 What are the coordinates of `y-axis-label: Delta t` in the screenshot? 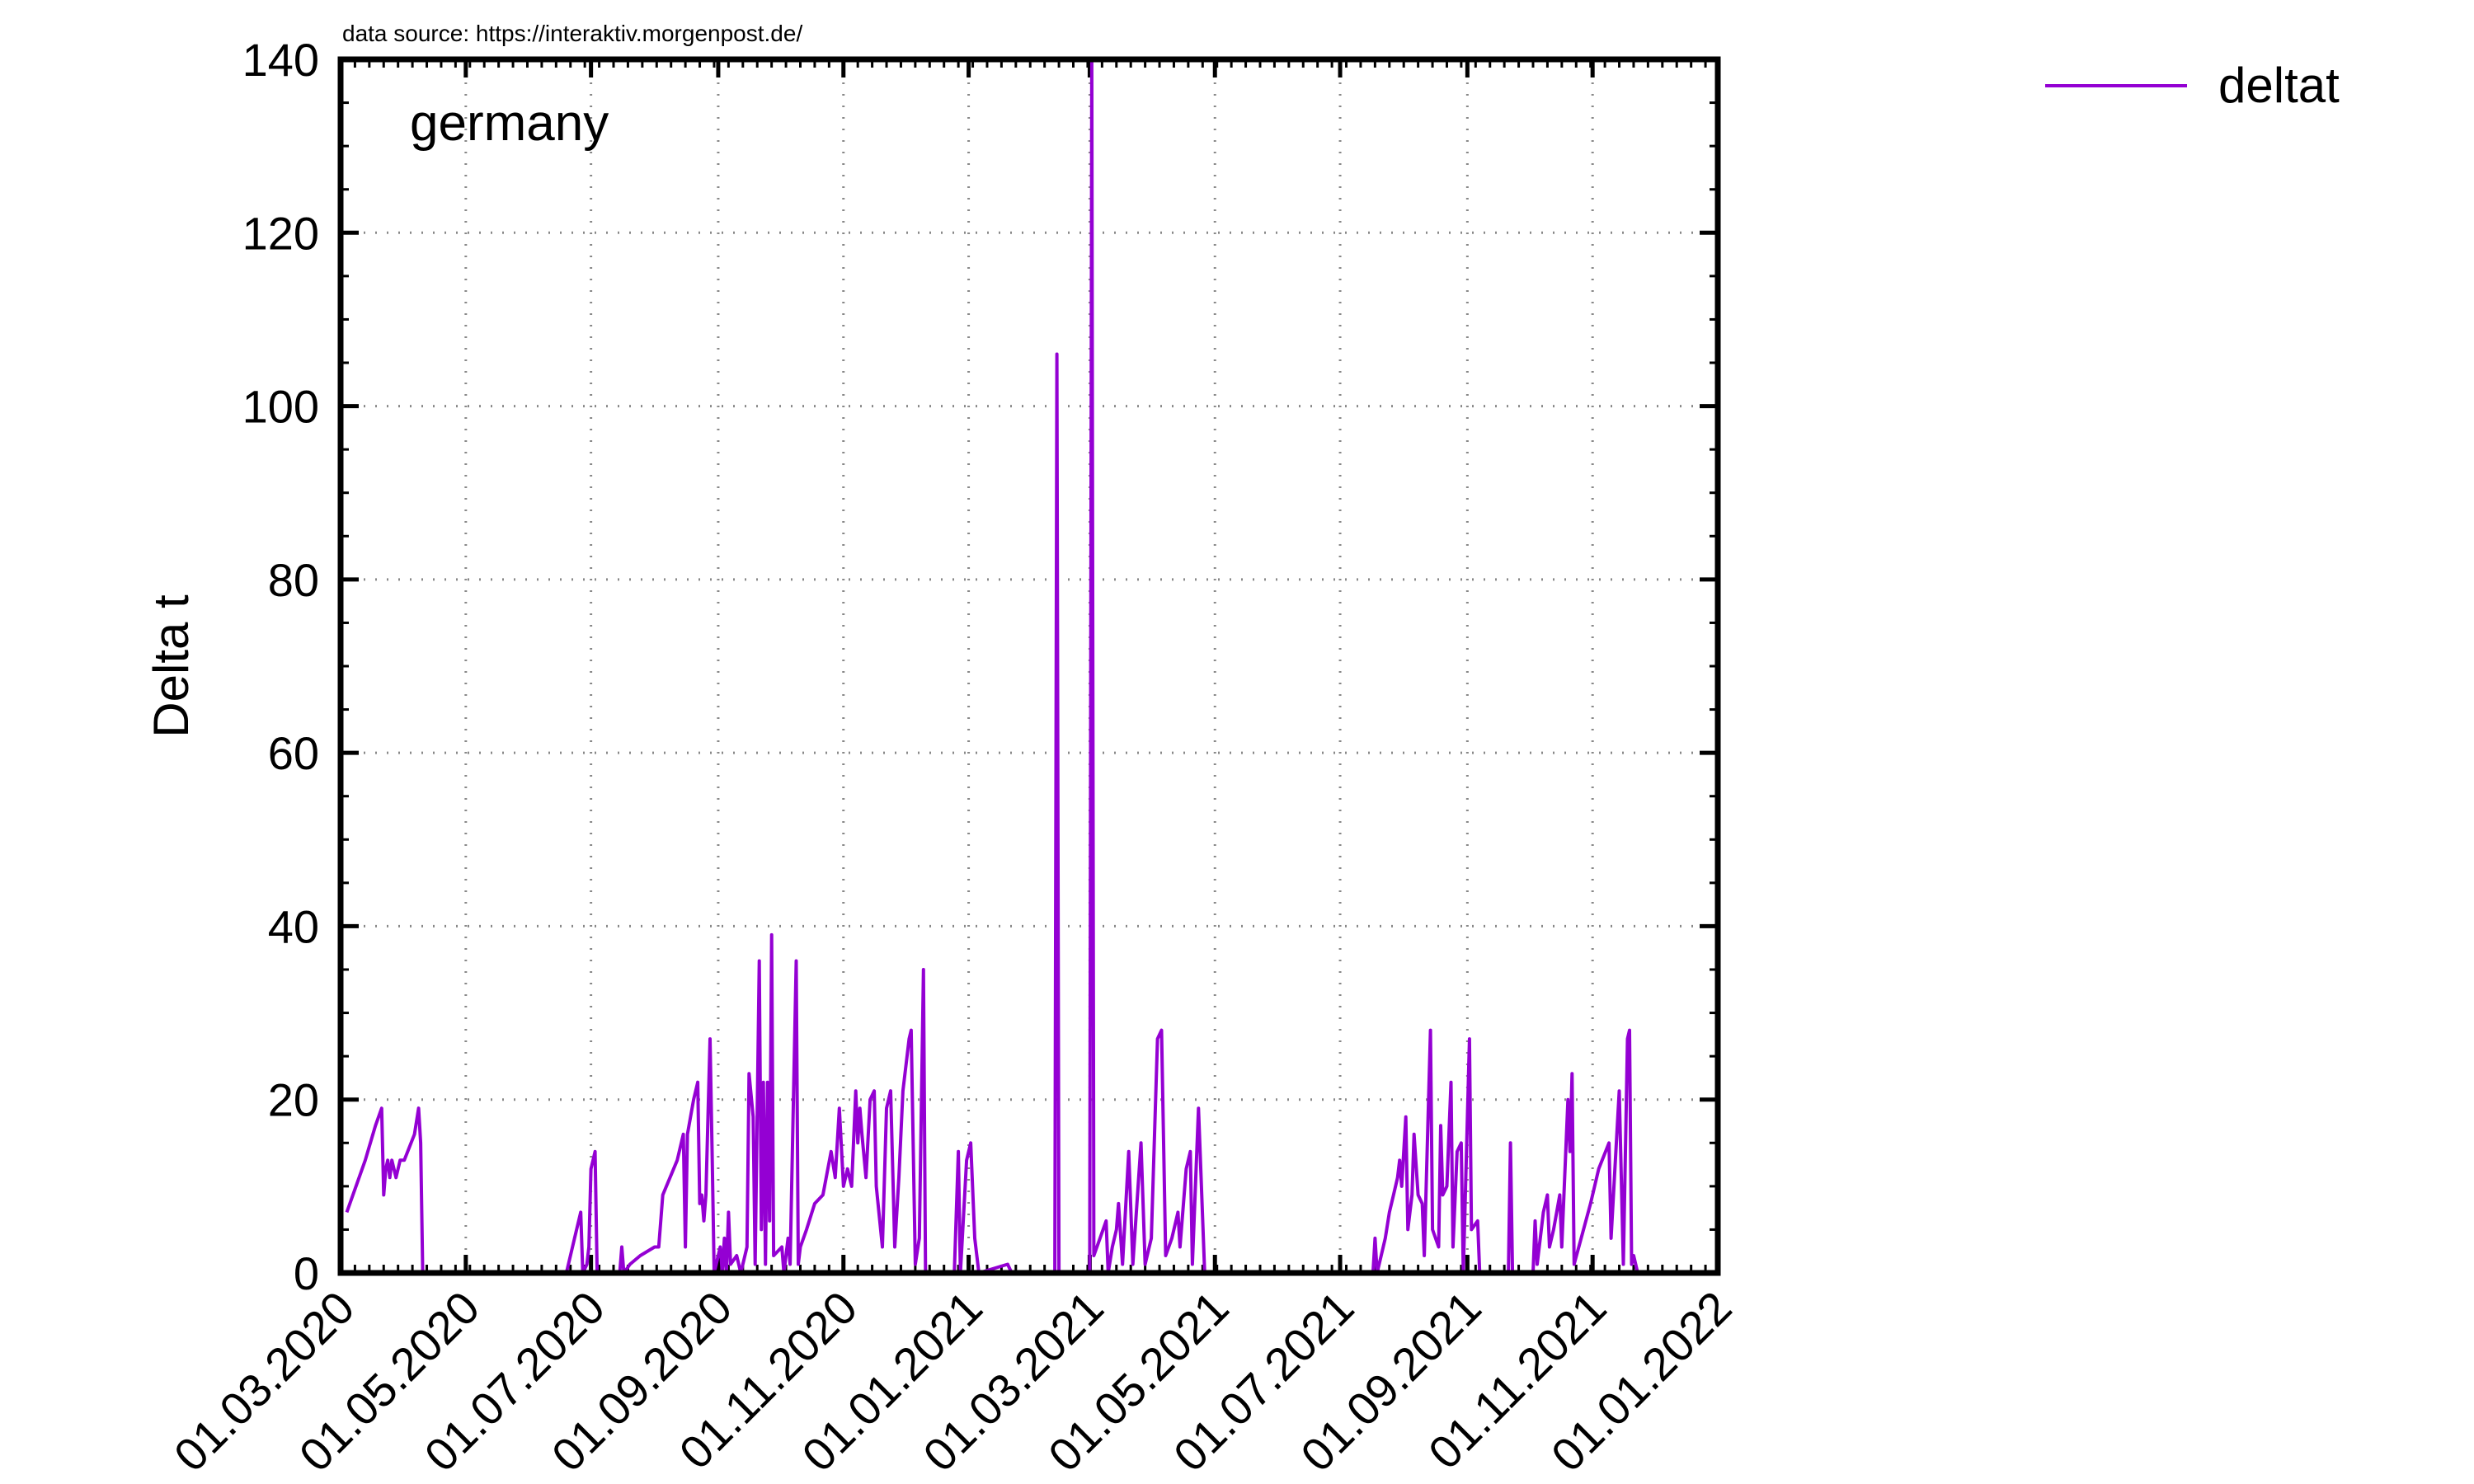 It's located at (171, 666).